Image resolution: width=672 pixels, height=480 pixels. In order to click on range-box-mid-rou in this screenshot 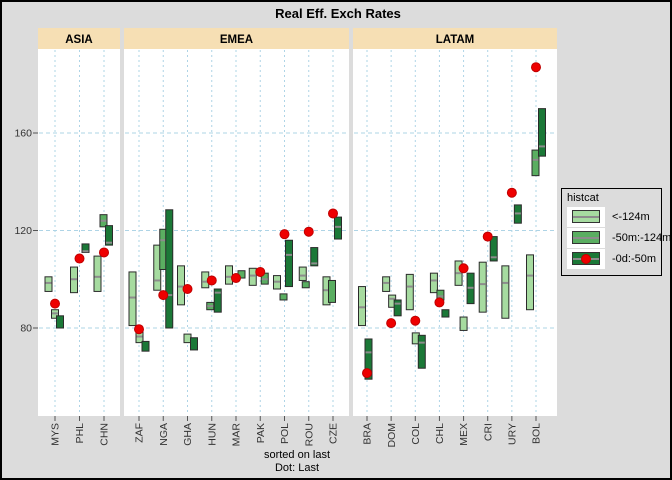, I will do `click(305, 285)`.